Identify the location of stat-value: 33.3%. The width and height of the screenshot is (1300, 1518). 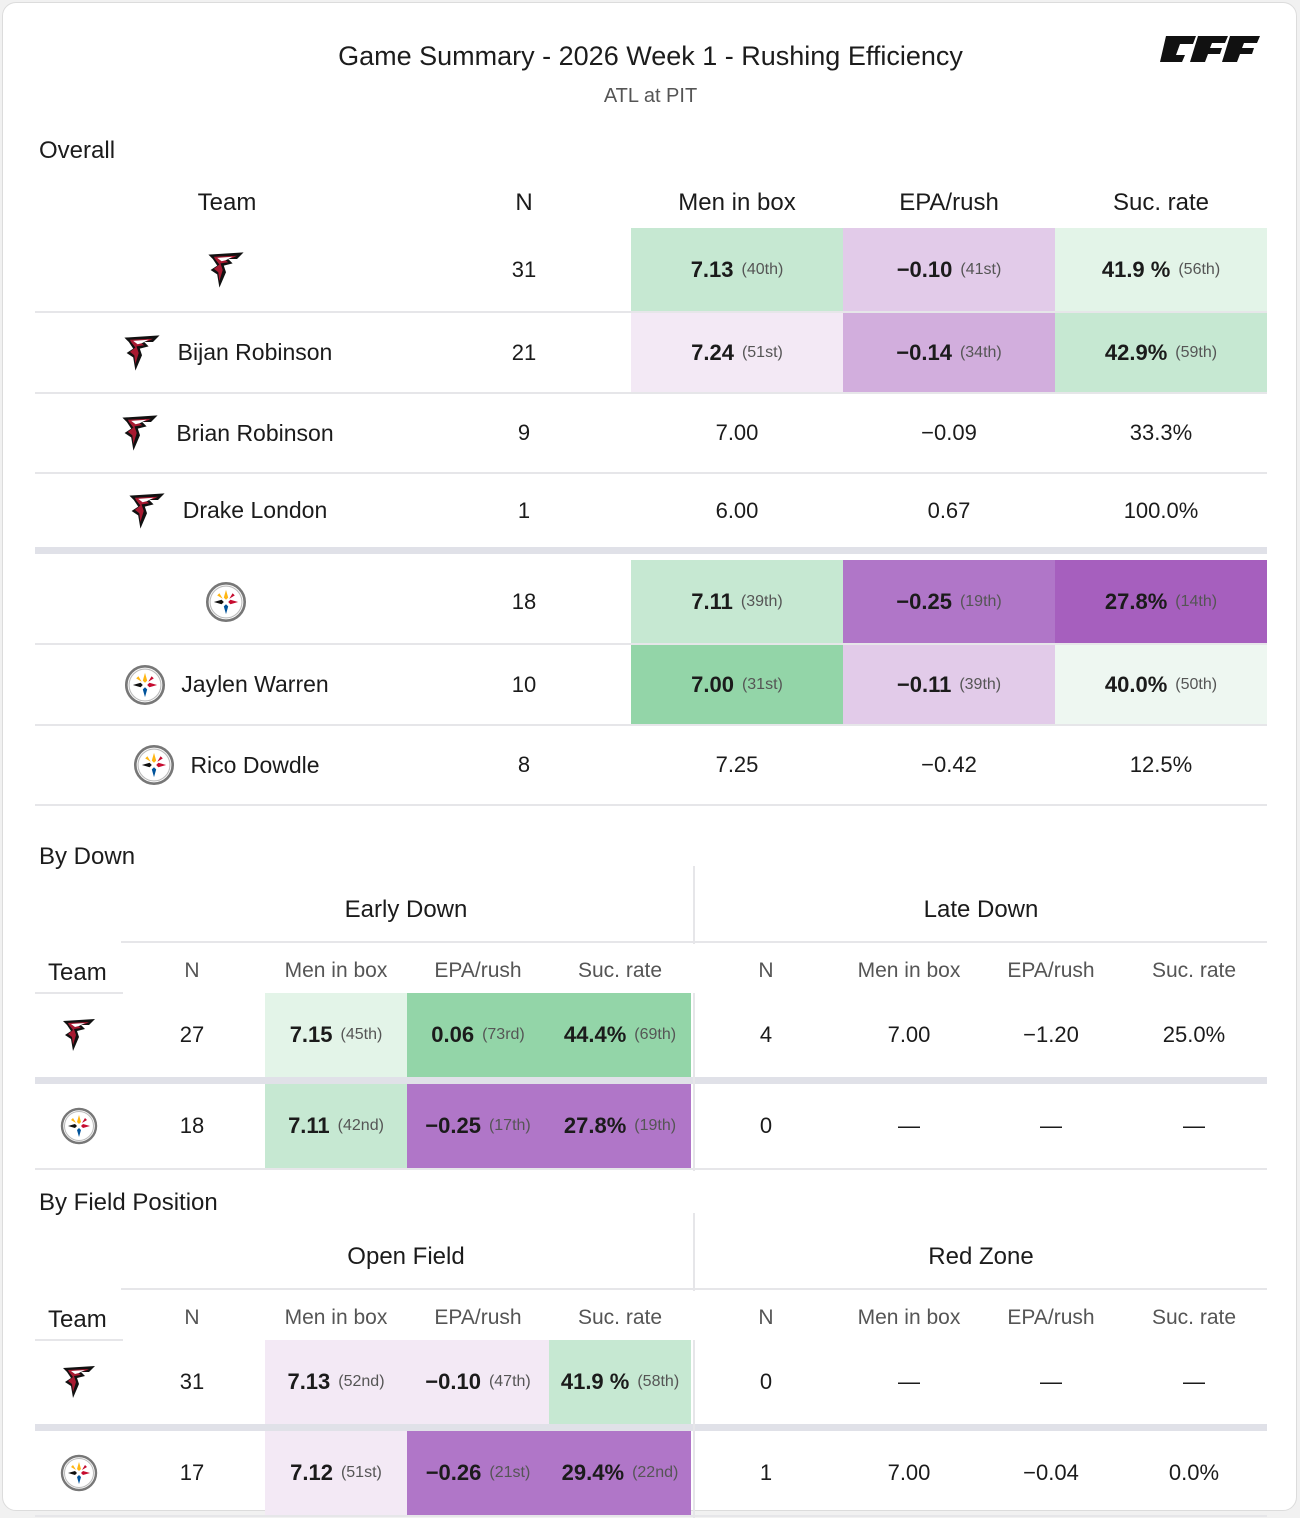
(1161, 432).